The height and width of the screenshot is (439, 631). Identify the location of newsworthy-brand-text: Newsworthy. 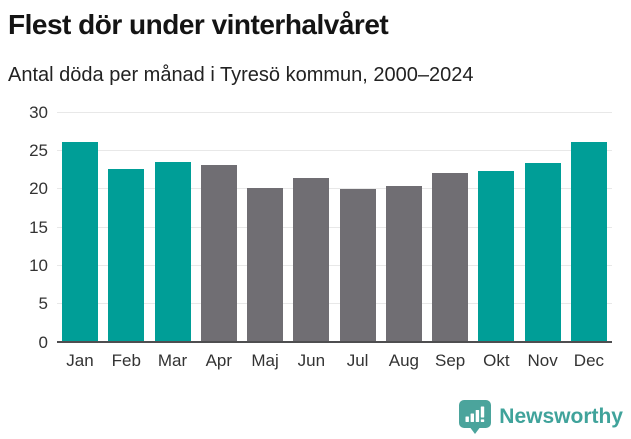
(561, 416).